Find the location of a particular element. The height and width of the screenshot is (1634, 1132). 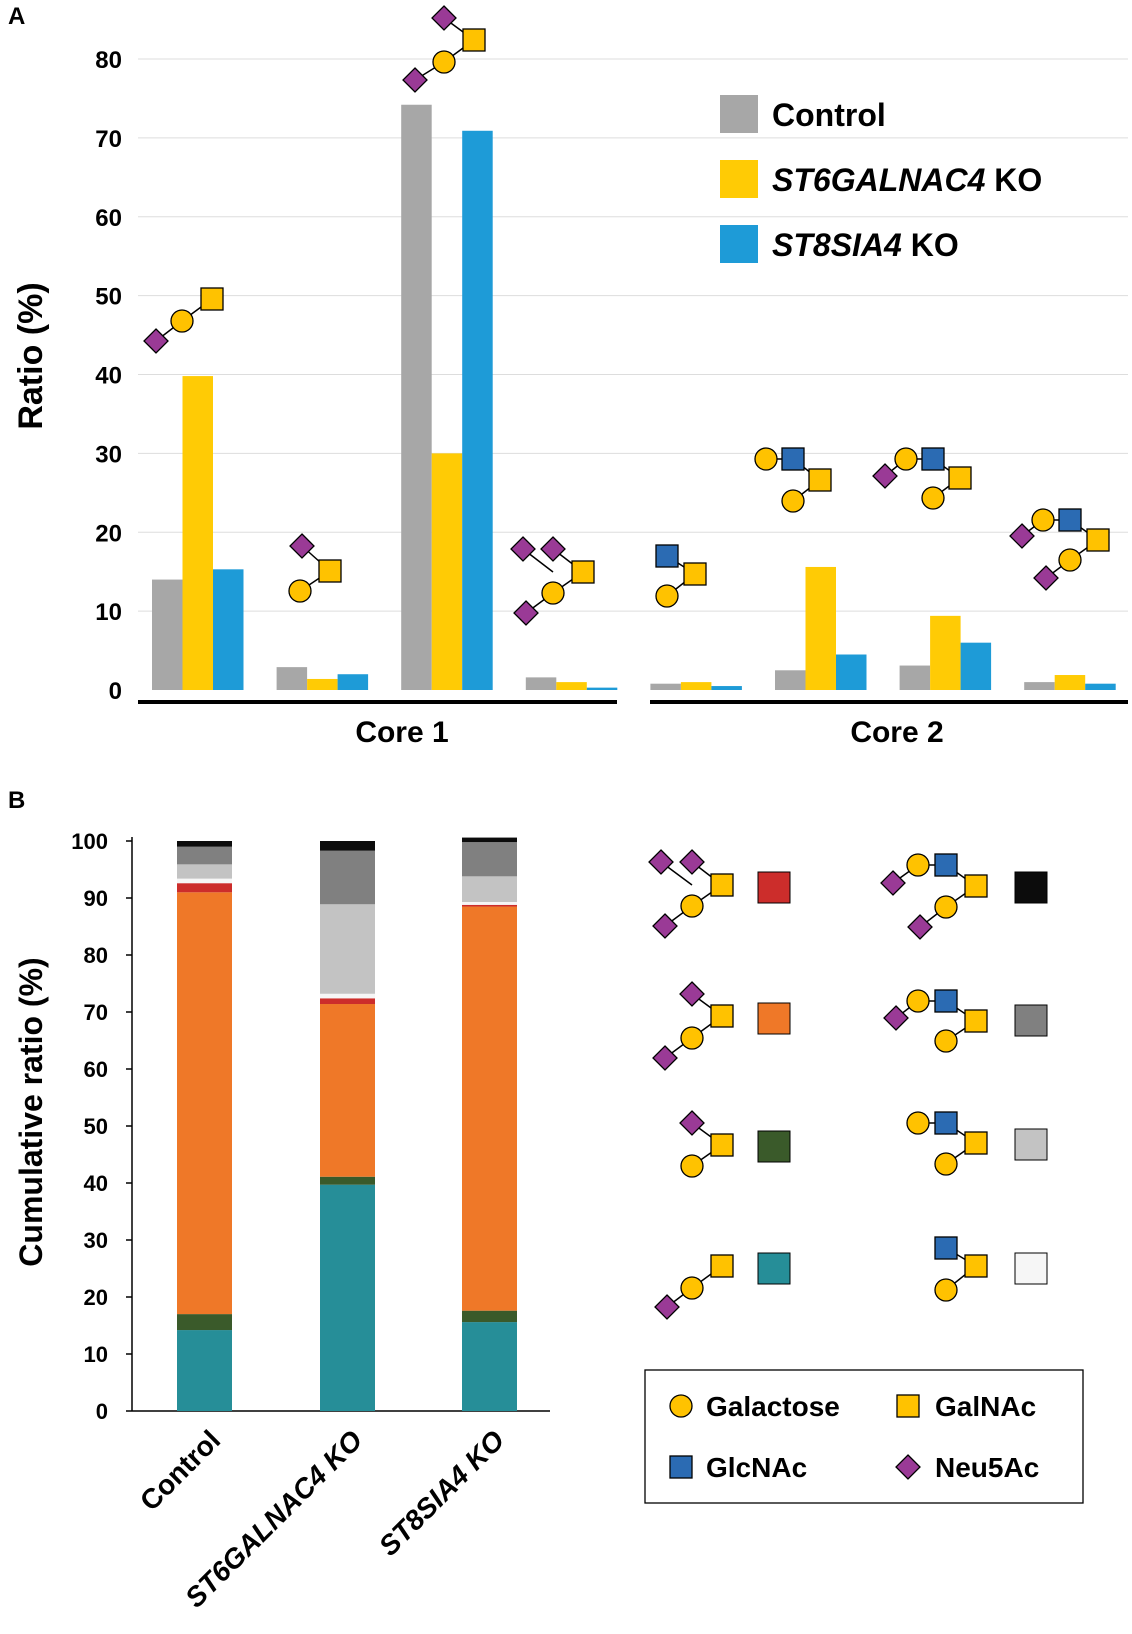

bar-a-cat8-series3 is located at coordinates (1100, 686).